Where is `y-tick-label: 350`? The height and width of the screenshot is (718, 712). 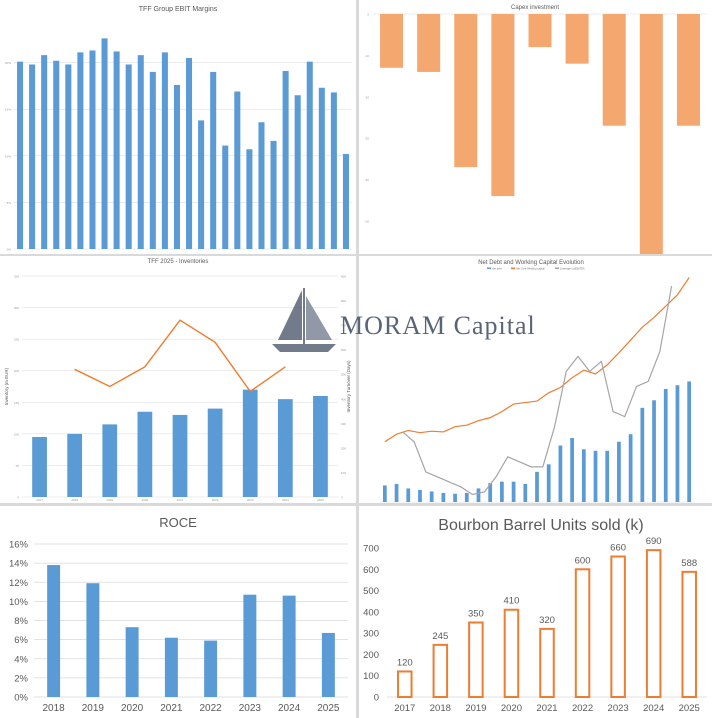 y-tick-label: 350 is located at coordinates (16, 277).